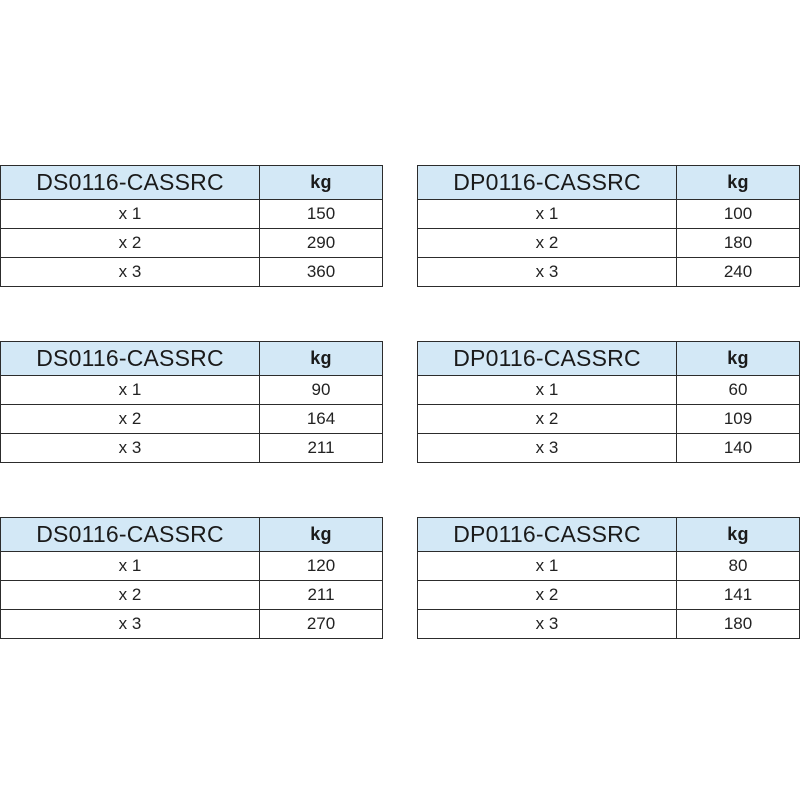  Describe the element at coordinates (321, 272) in the screenshot. I see `value-cell: 360` at that location.